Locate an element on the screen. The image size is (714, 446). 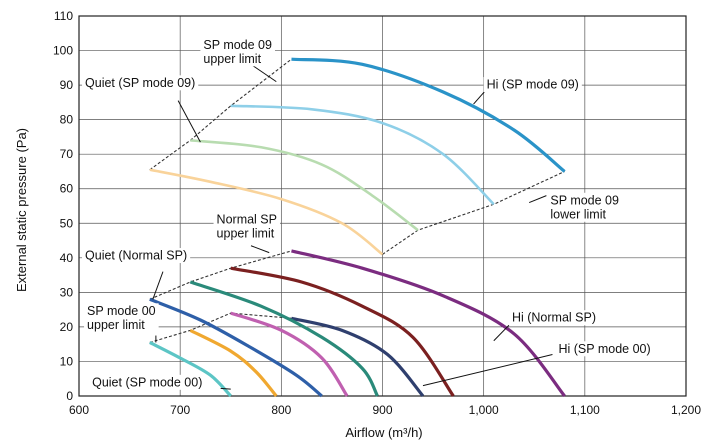
y-tick-label: 30 is located at coordinates (67, 292).